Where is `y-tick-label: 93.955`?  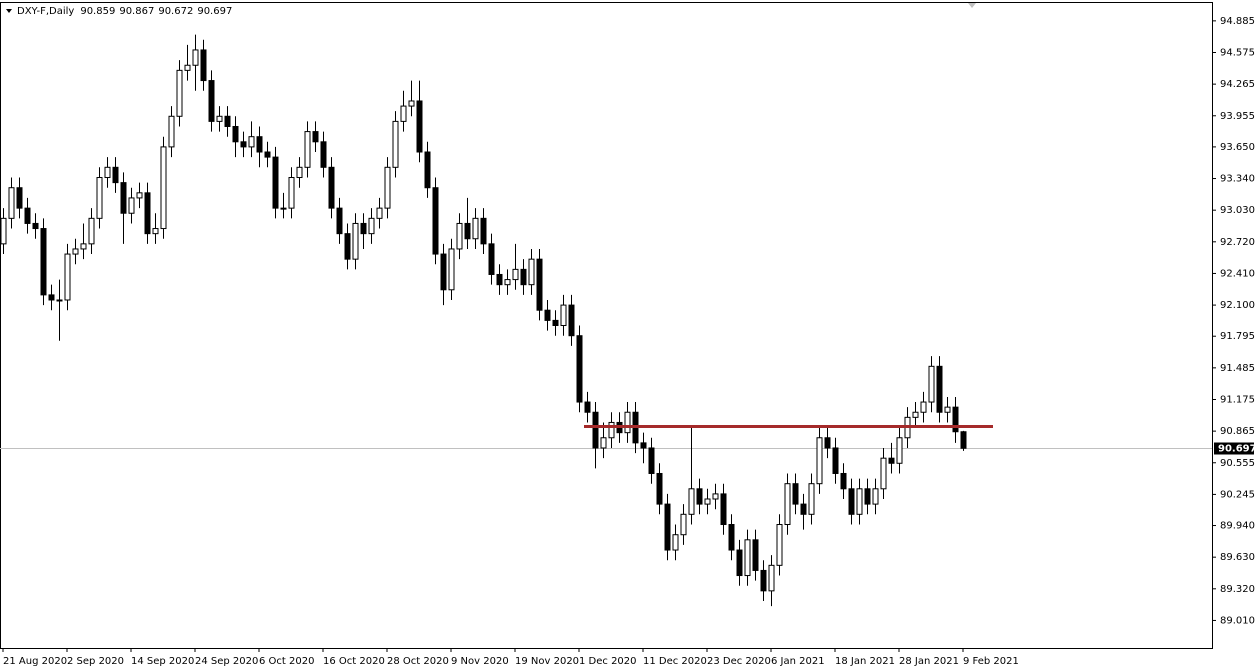
y-tick-label: 93.955 is located at coordinates (1237, 116).